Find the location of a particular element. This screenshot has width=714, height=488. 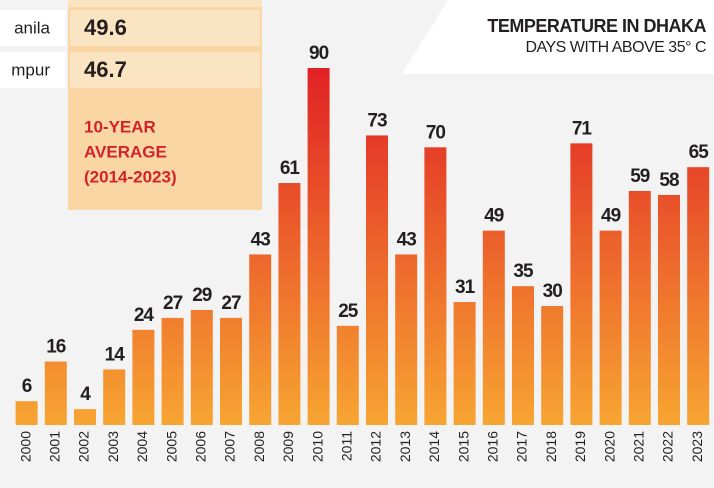

x-tick-label: 2013 is located at coordinates (405, 446).